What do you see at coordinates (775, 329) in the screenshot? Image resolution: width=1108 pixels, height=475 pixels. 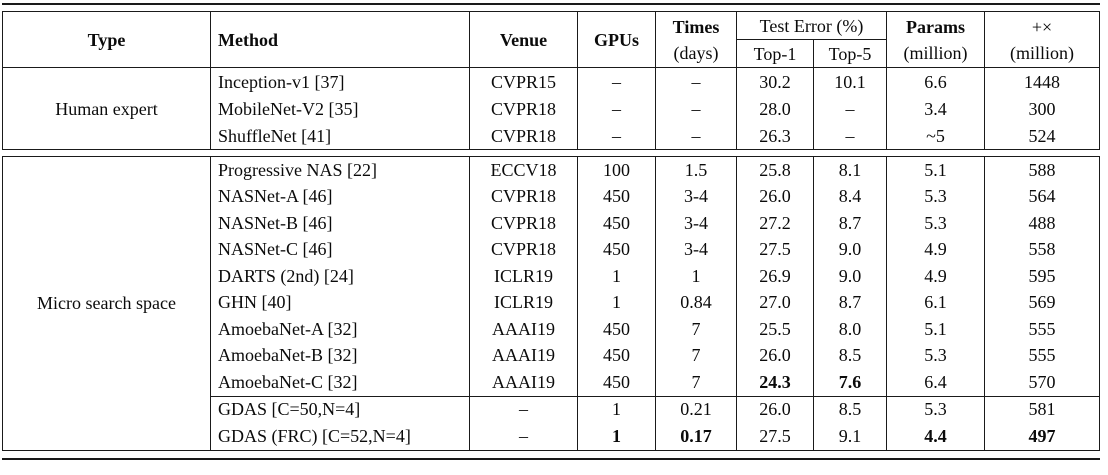 I see `top1-cell: 25.5` at bounding box center [775, 329].